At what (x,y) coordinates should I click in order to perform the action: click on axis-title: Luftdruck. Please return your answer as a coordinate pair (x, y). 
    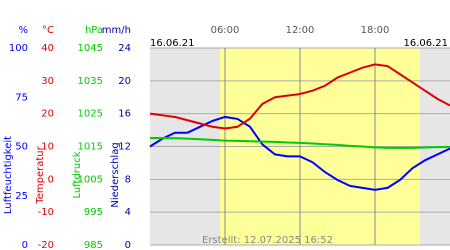
    Looking at the image, I should click on (77, 174).